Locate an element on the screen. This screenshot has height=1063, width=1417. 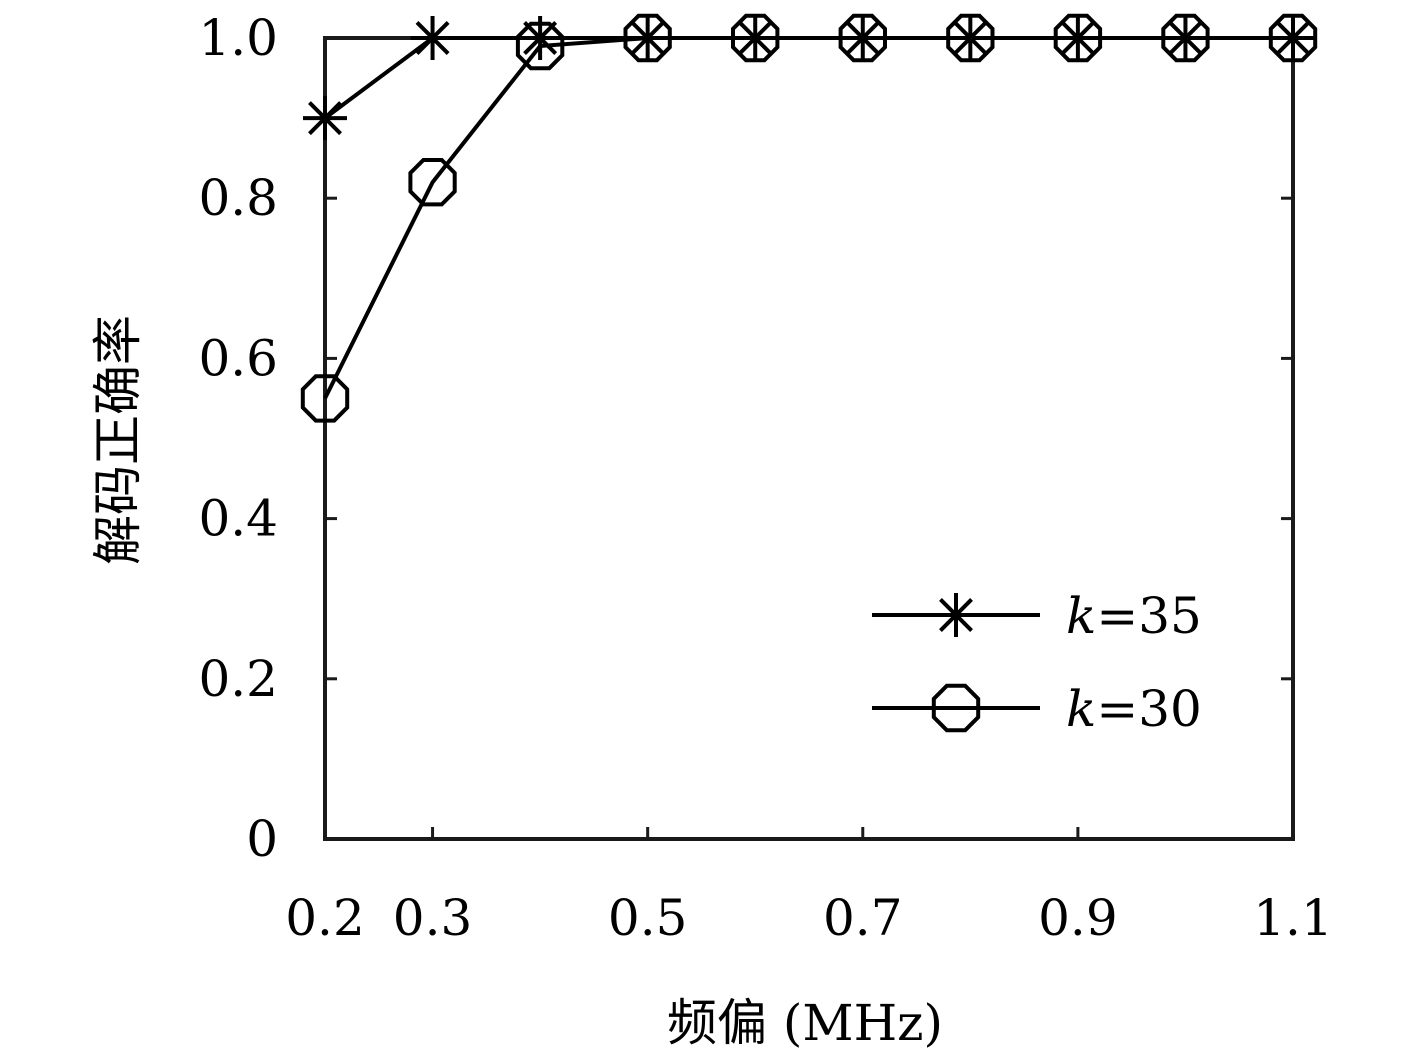
legend-entry: k=30 is located at coordinates (1037, 709).